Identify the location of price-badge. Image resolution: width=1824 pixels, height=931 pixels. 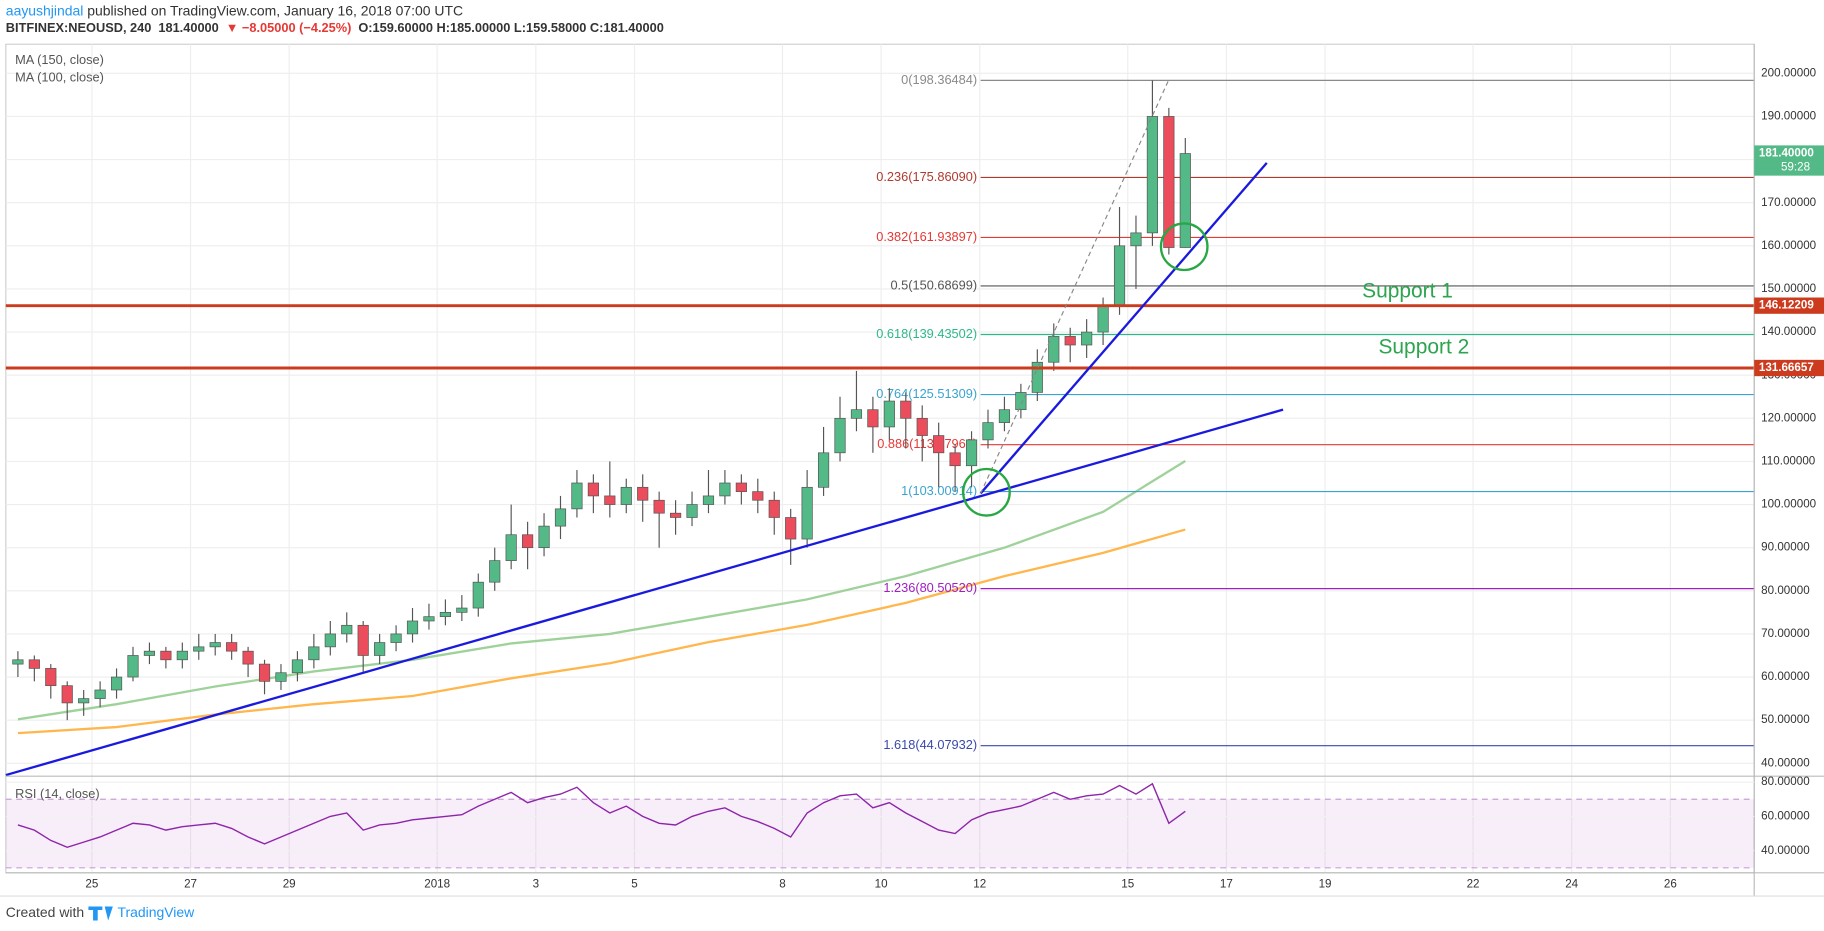
(1789, 368).